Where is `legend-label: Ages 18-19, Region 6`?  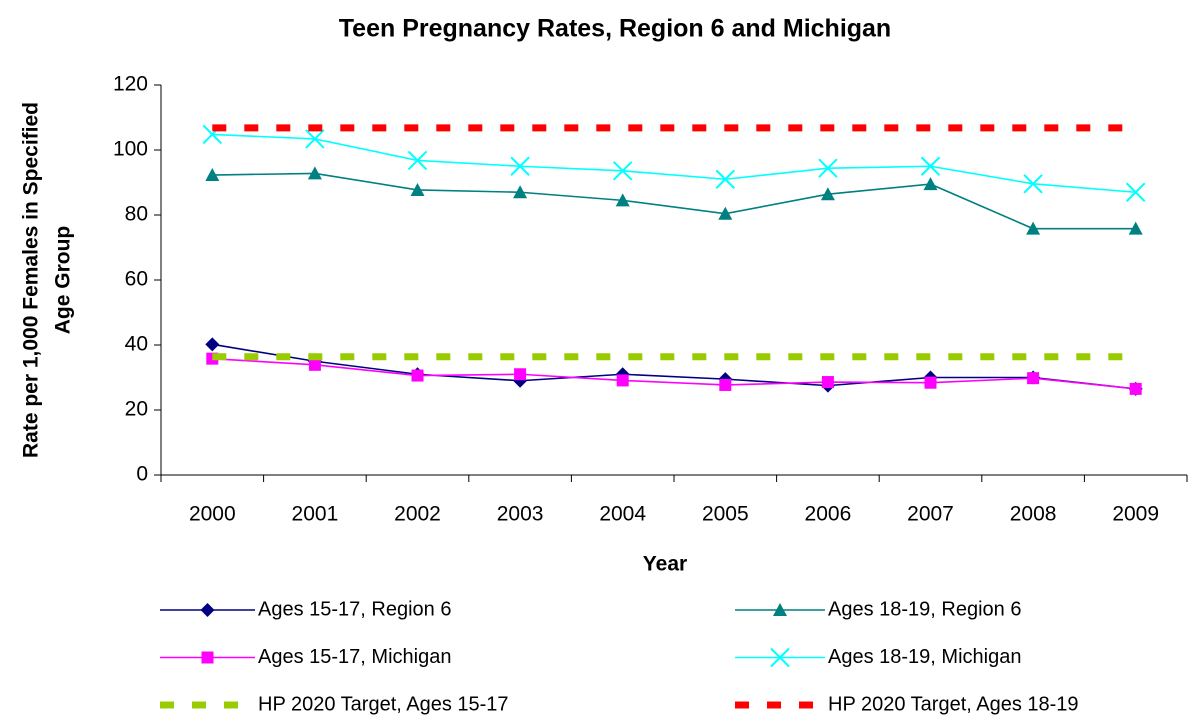
legend-label: Ages 18-19, Region 6 is located at coordinates (924, 609).